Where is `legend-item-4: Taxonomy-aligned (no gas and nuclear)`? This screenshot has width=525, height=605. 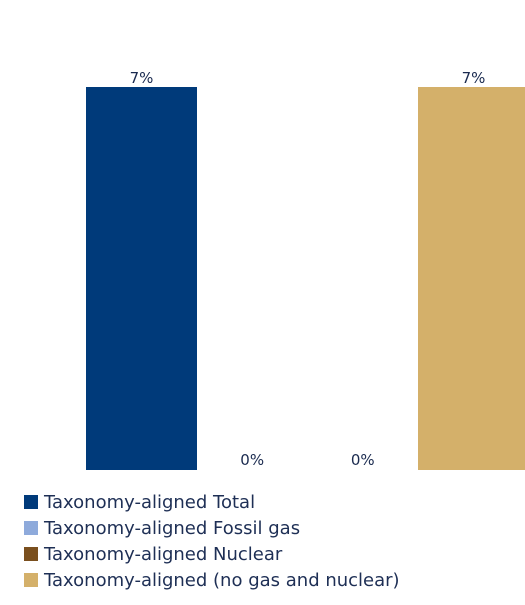
legend-item-4: Taxonomy-aligned (no gas and nuclear) is located at coordinates (212, 580).